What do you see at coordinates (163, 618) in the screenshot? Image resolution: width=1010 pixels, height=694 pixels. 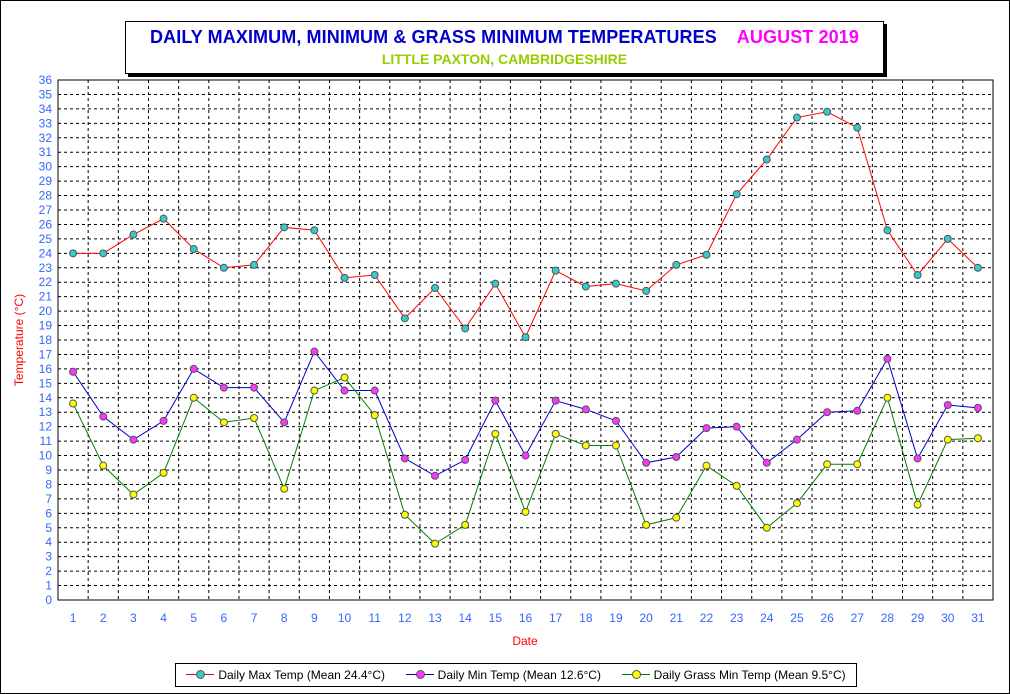 I see `x-tick-label: 4` at bounding box center [163, 618].